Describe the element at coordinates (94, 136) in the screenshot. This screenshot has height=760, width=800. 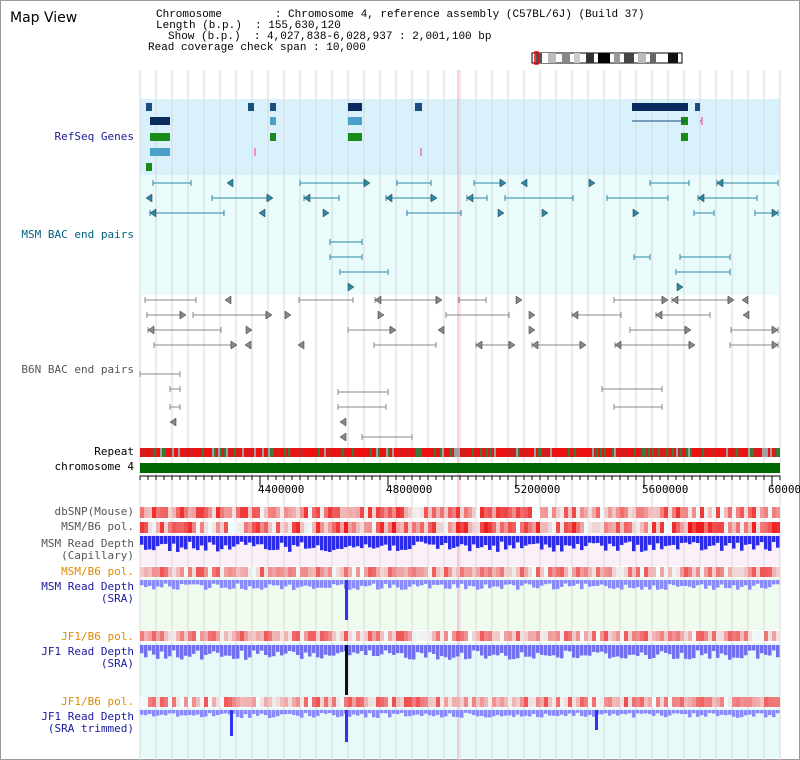
I see `label-refseq: RefSeq Genes` at that location.